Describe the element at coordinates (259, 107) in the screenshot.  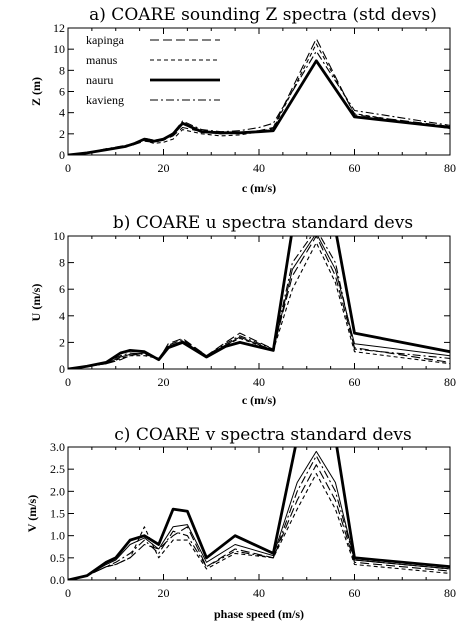
I see `series-line-nauru` at that location.